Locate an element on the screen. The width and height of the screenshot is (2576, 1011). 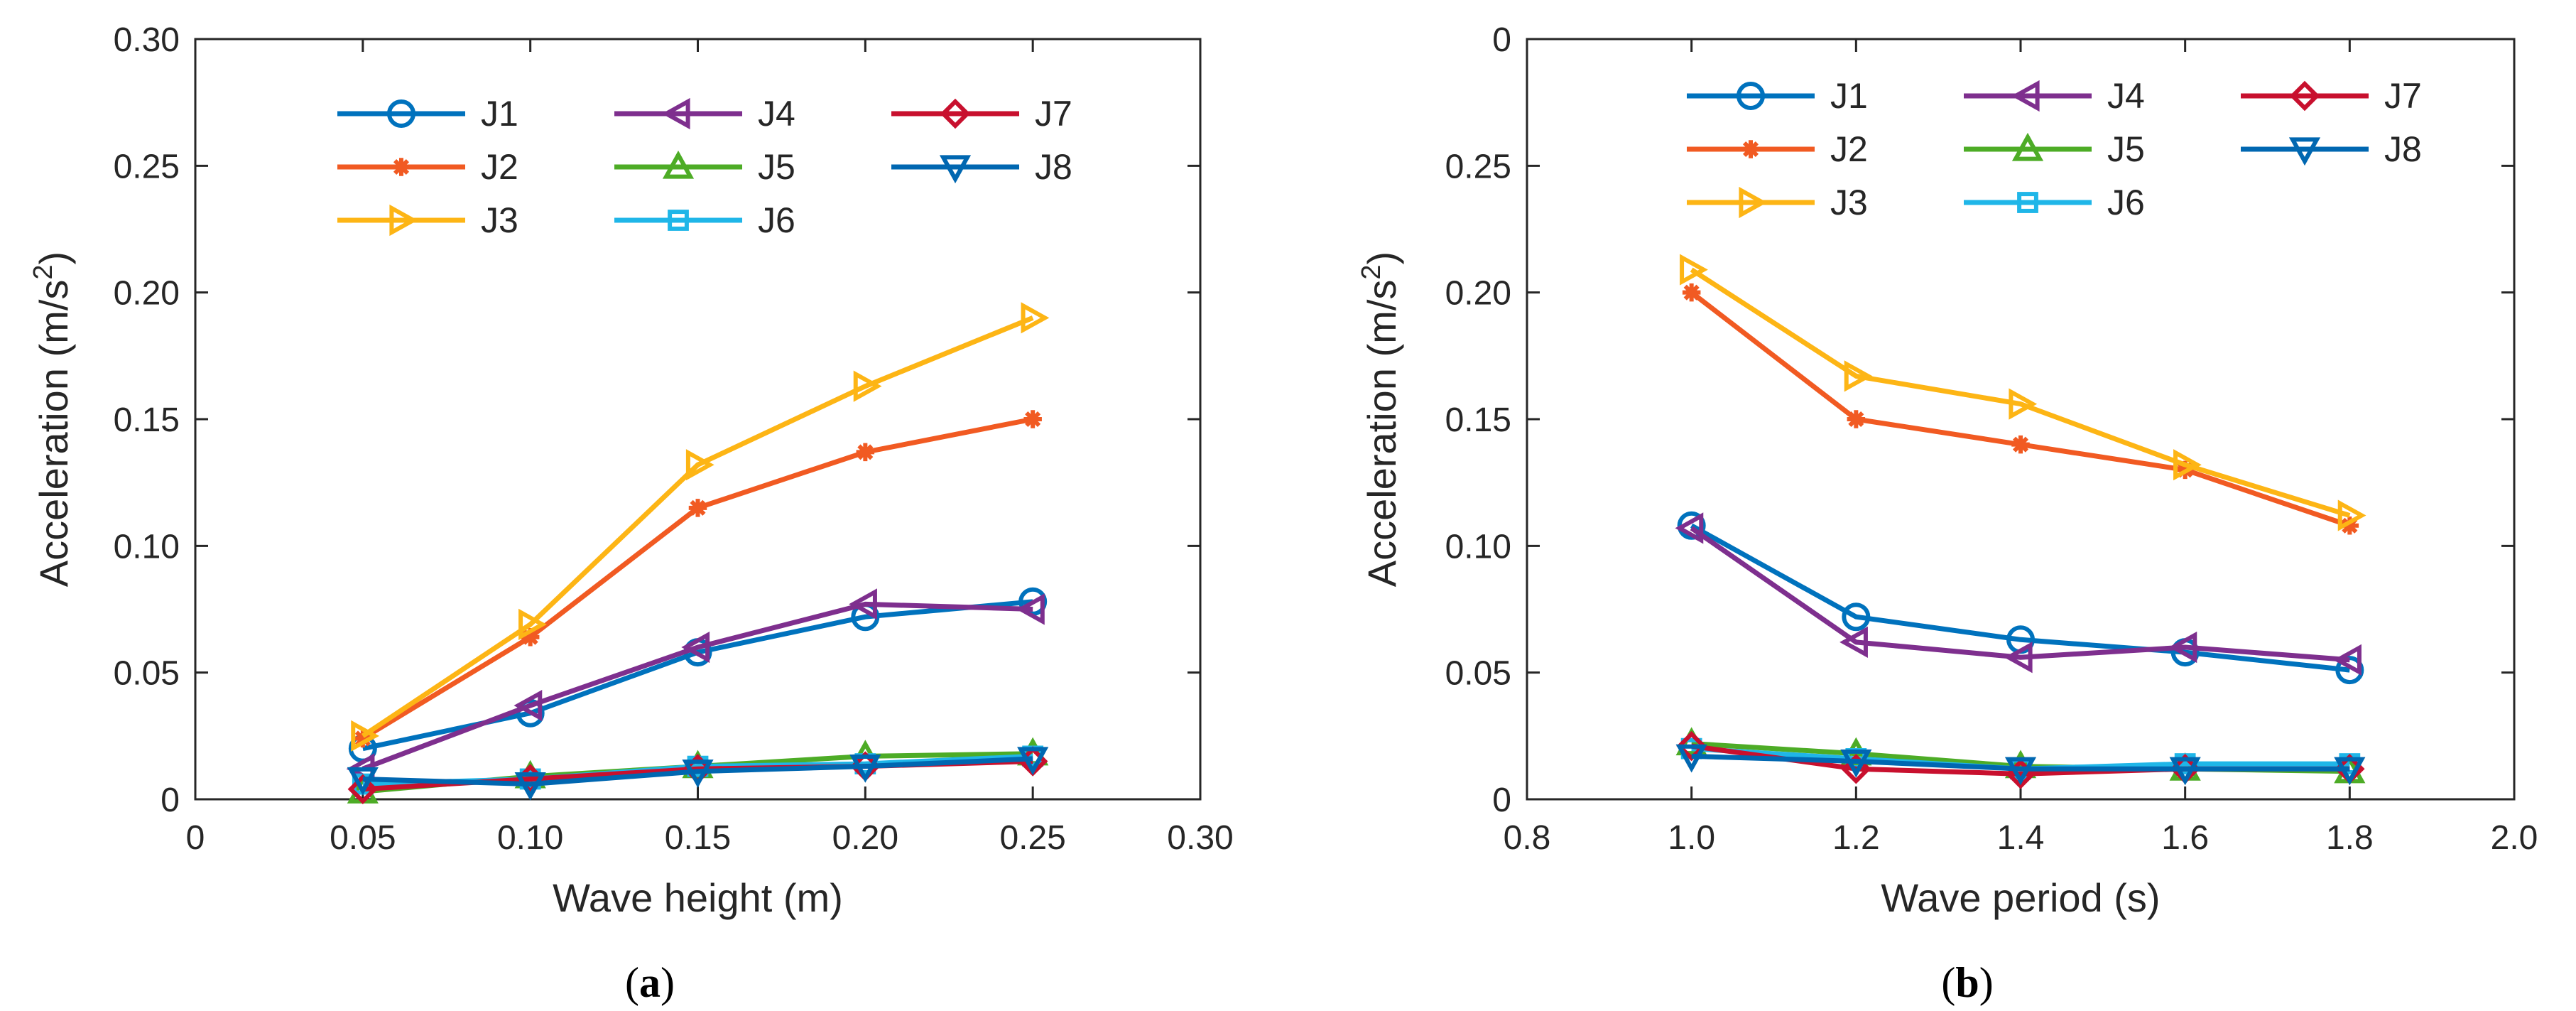
panel-b-legend-label-J2: J2 is located at coordinates (1849, 149).